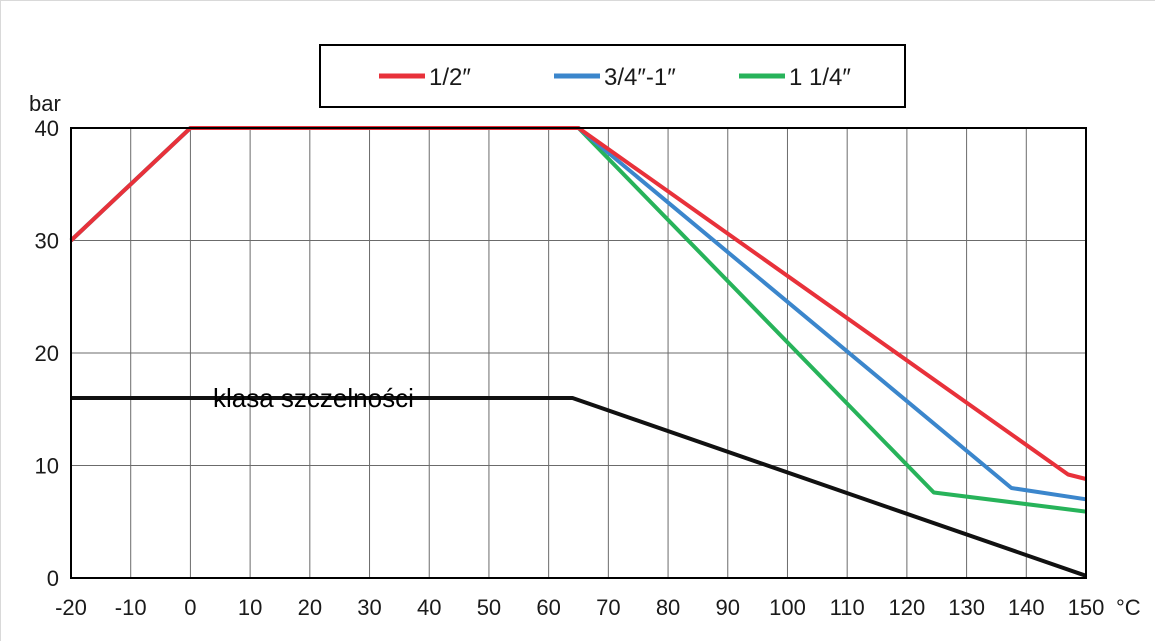 The width and height of the screenshot is (1155, 642). What do you see at coordinates (787, 607) in the screenshot?
I see `x-tick-label: 100` at bounding box center [787, 607].